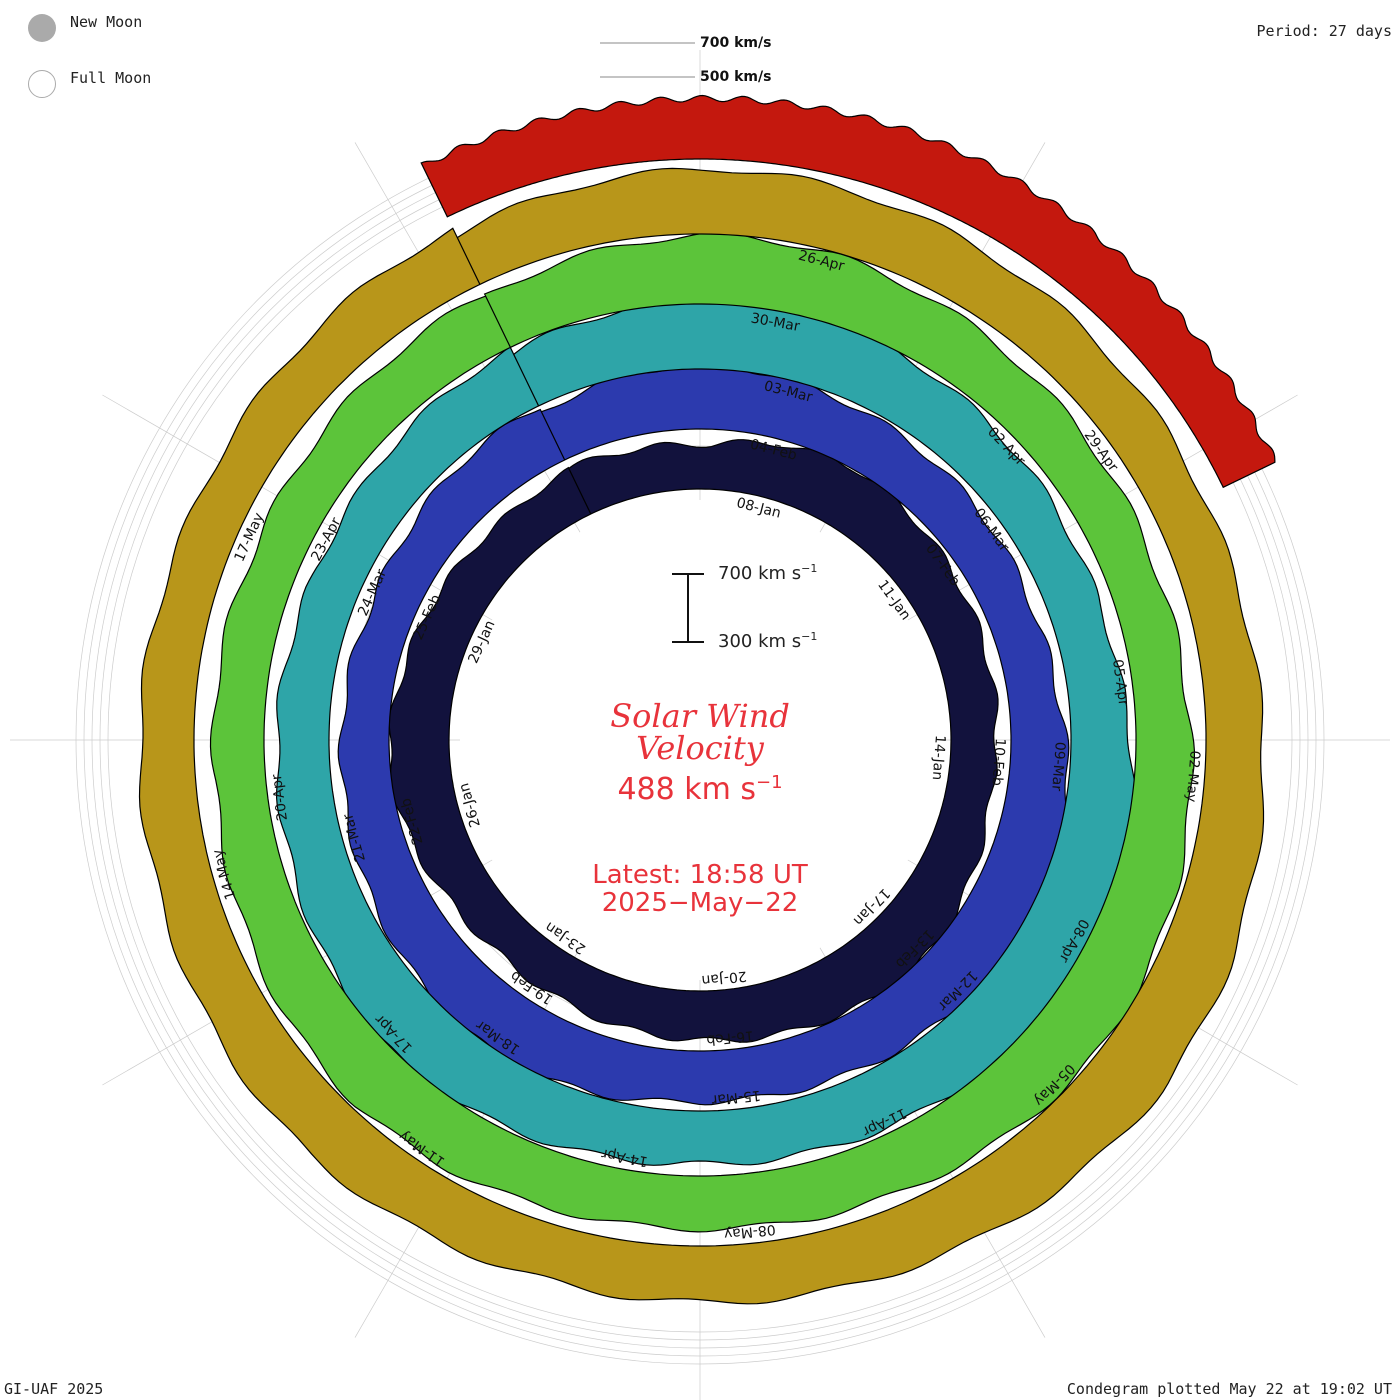  Describe the element at coordinates (997, 762) in the screenshot. I see `date-tick-label: 10-Feb` at that location.